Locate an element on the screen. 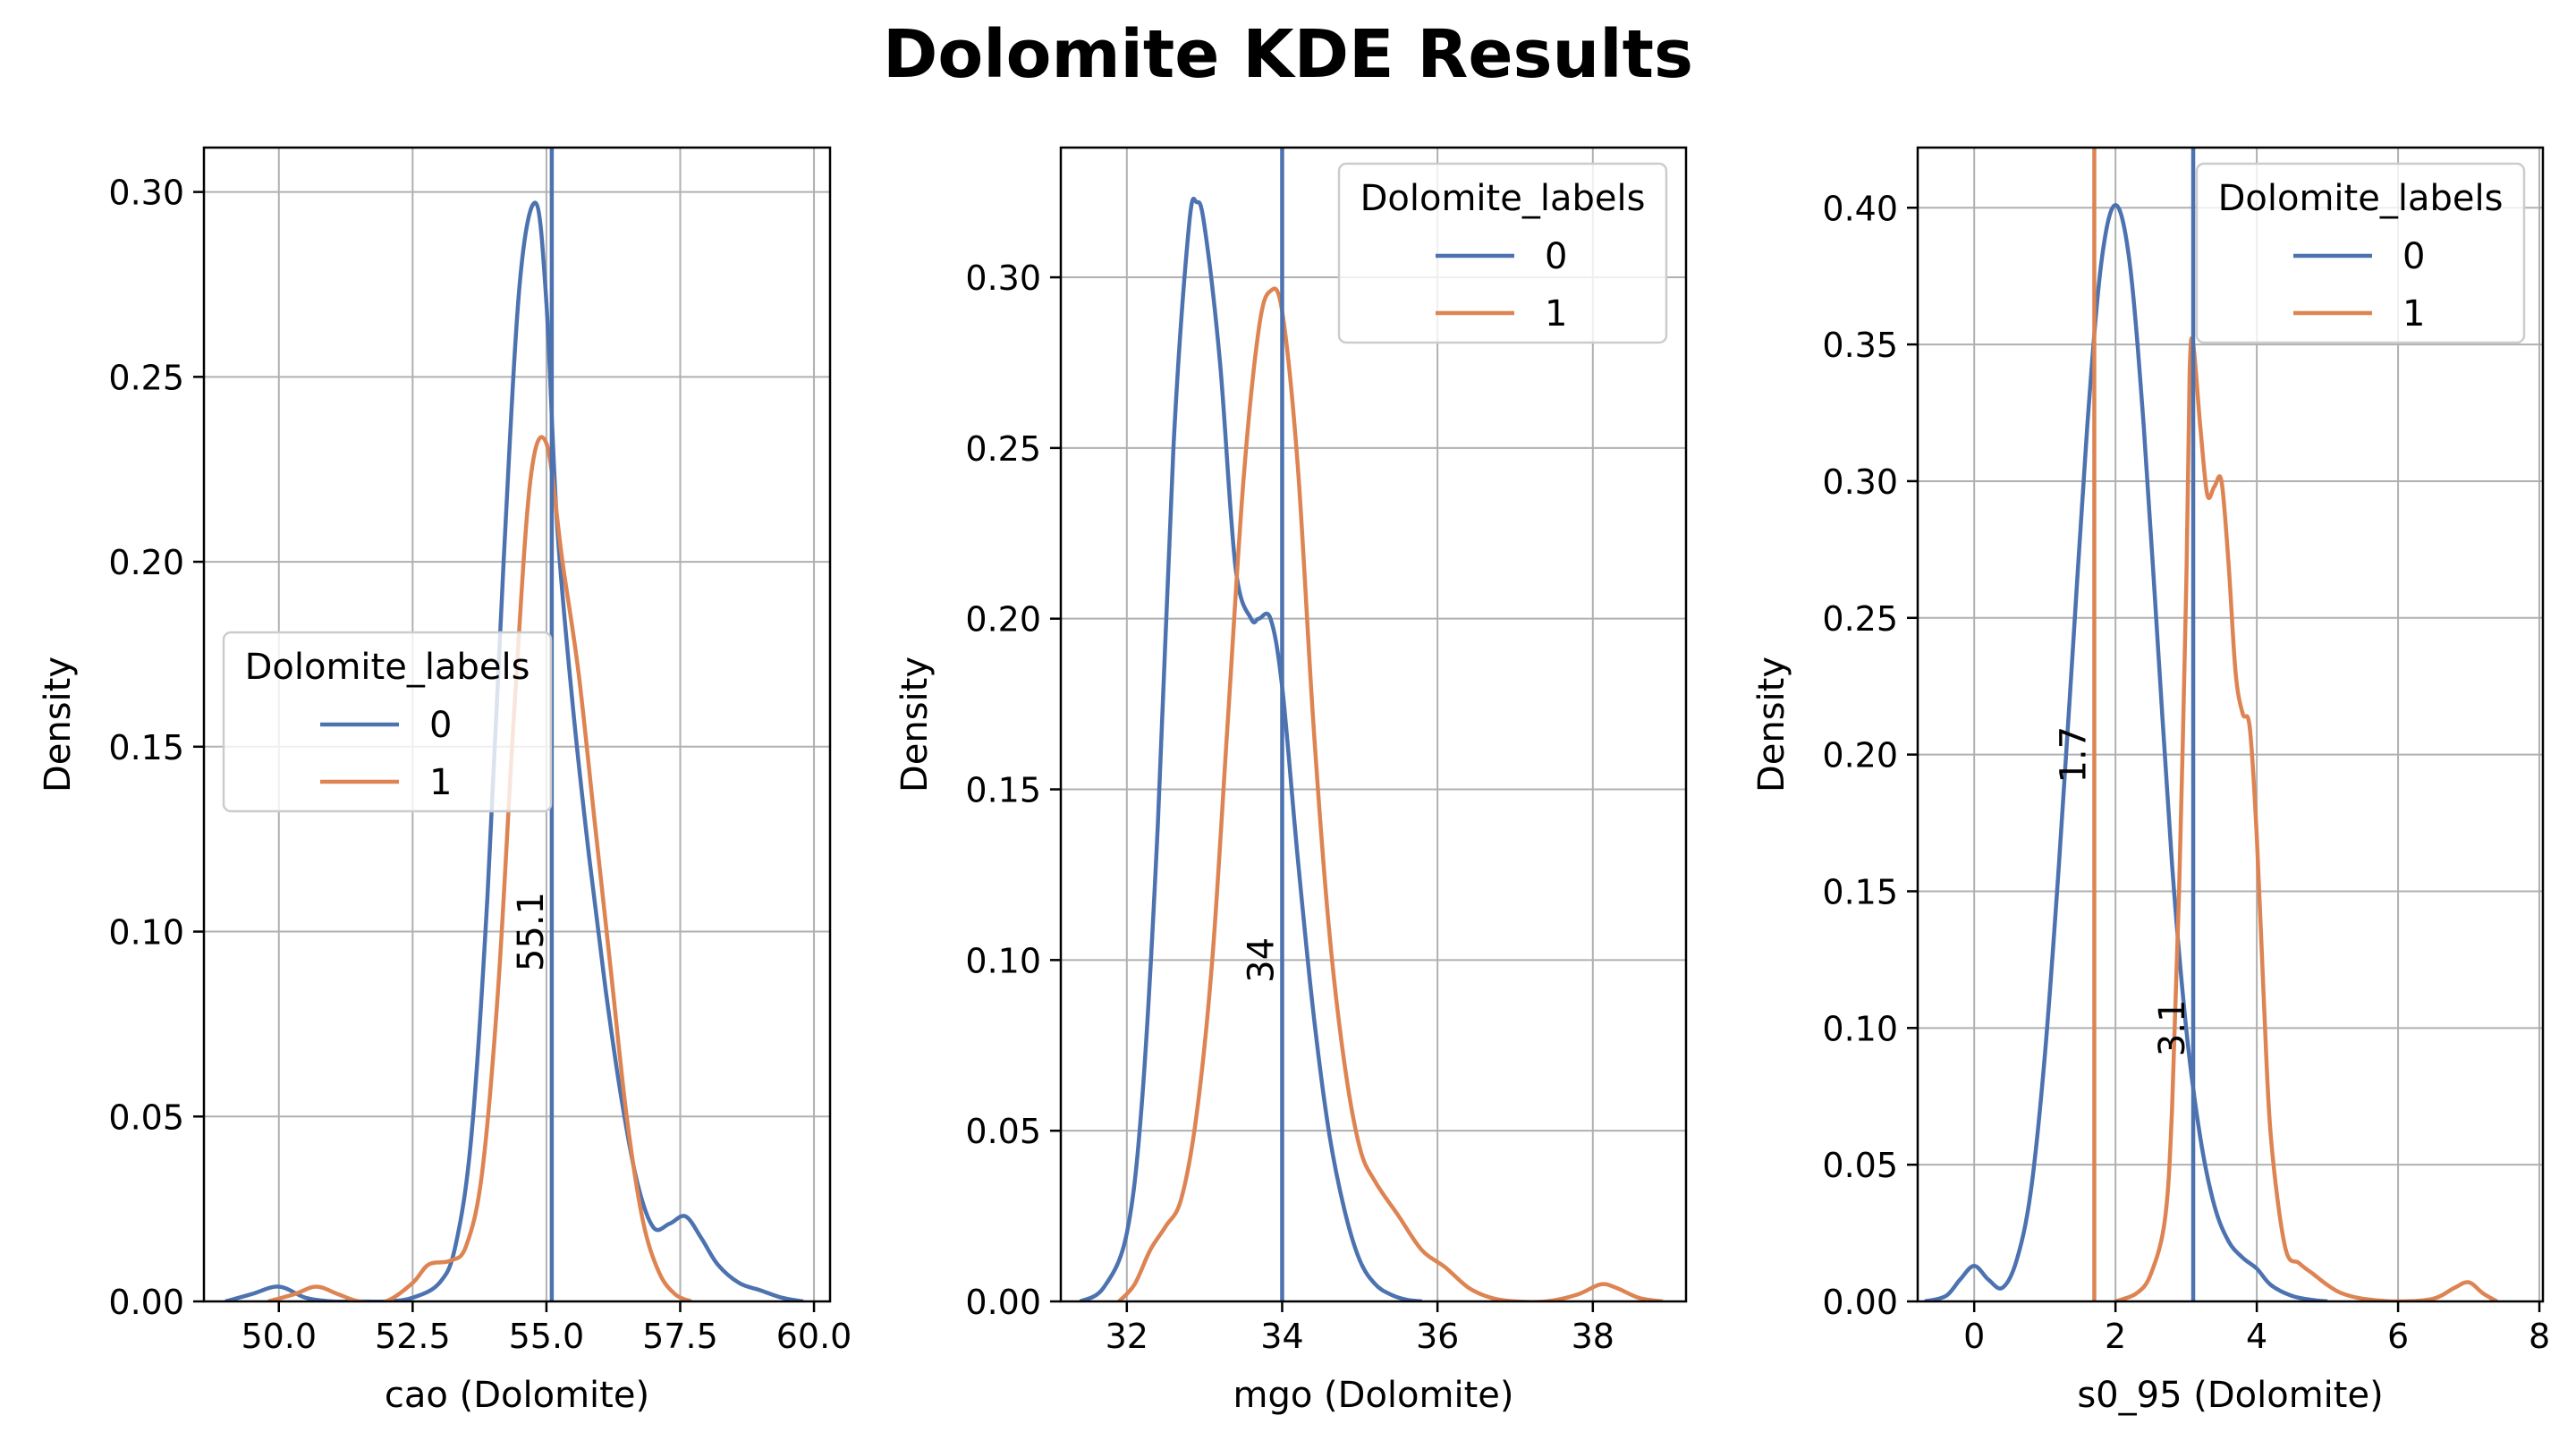  x-tick-label: 60.0 is located at coordinates (814, 1336).